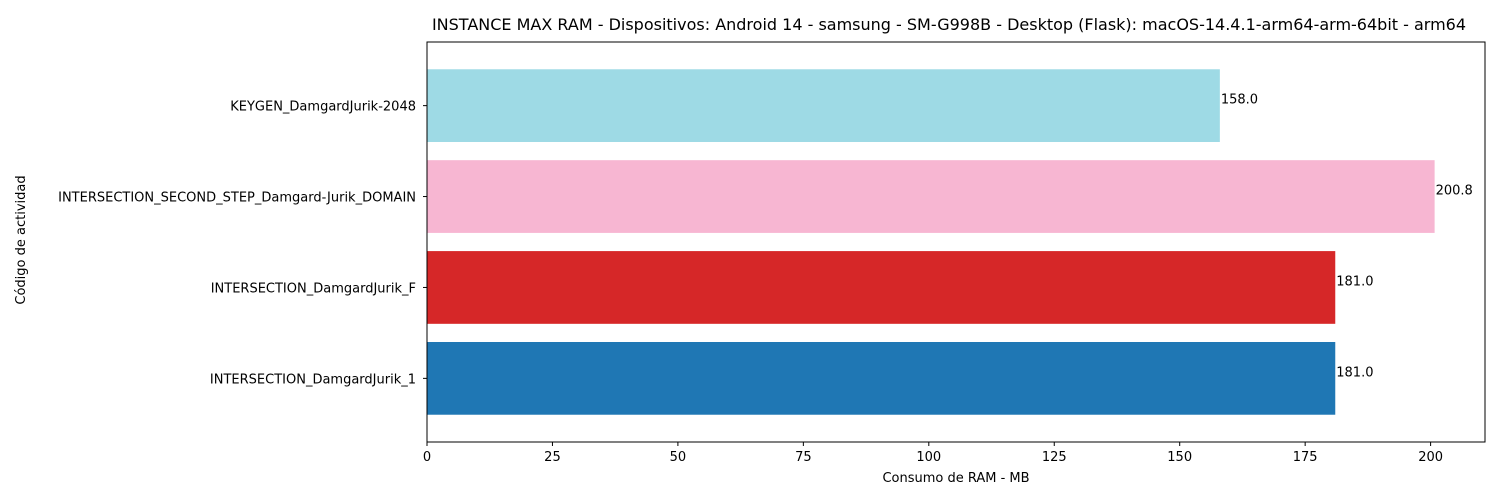 The width and height of the screenshot is (1500, 500). Describe the element at coordinates (1354, 281) in the screenshot. I see `data-label-INTERSECTION_DamgardJurik_F: 181.0` at that location.